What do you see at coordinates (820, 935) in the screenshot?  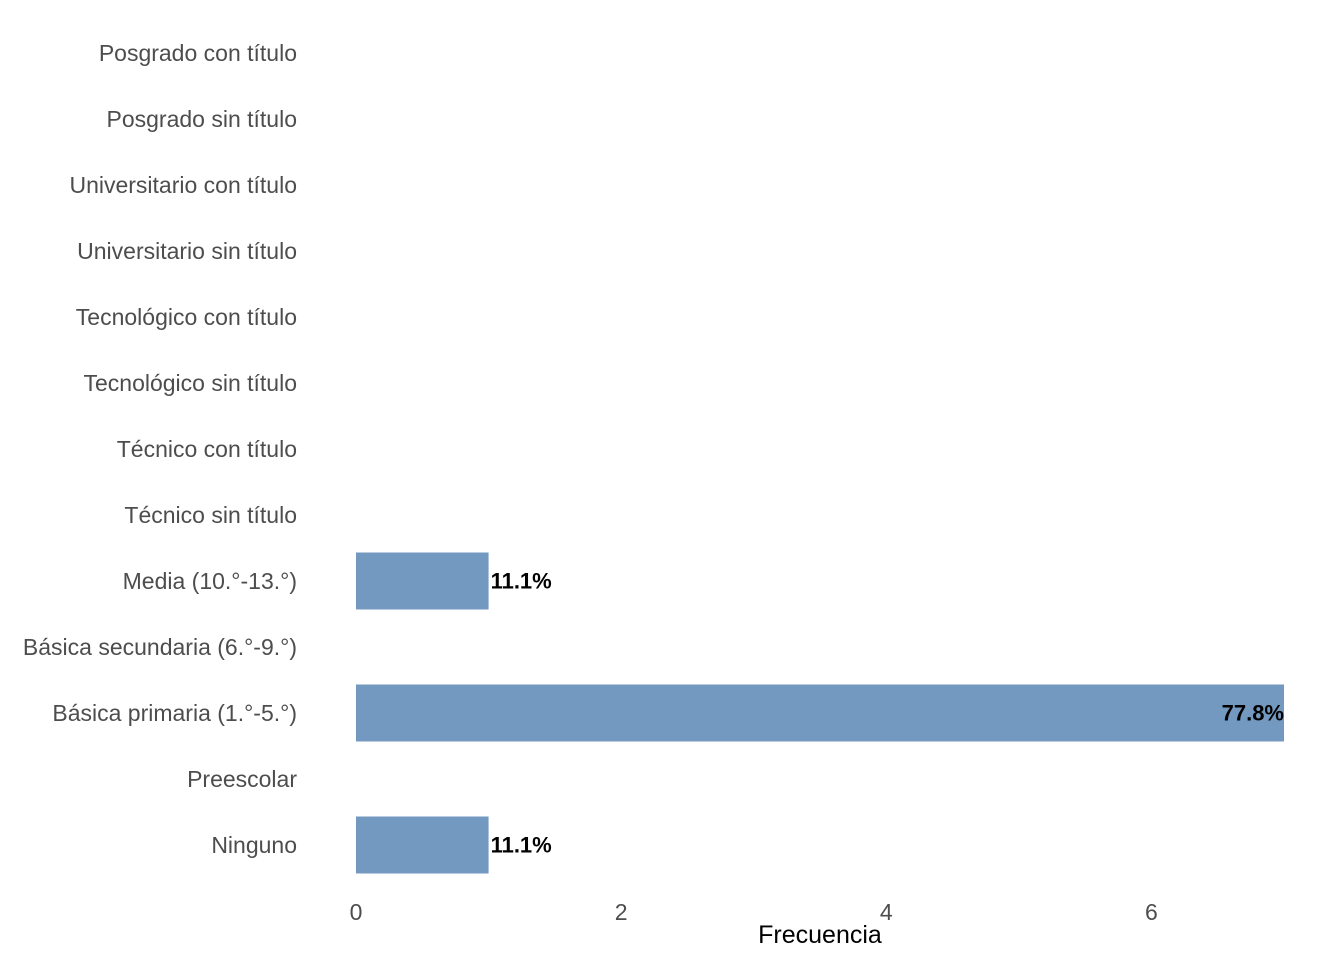 I see `x-axis-title: Frecuencia` at bounding box center [820, 935].